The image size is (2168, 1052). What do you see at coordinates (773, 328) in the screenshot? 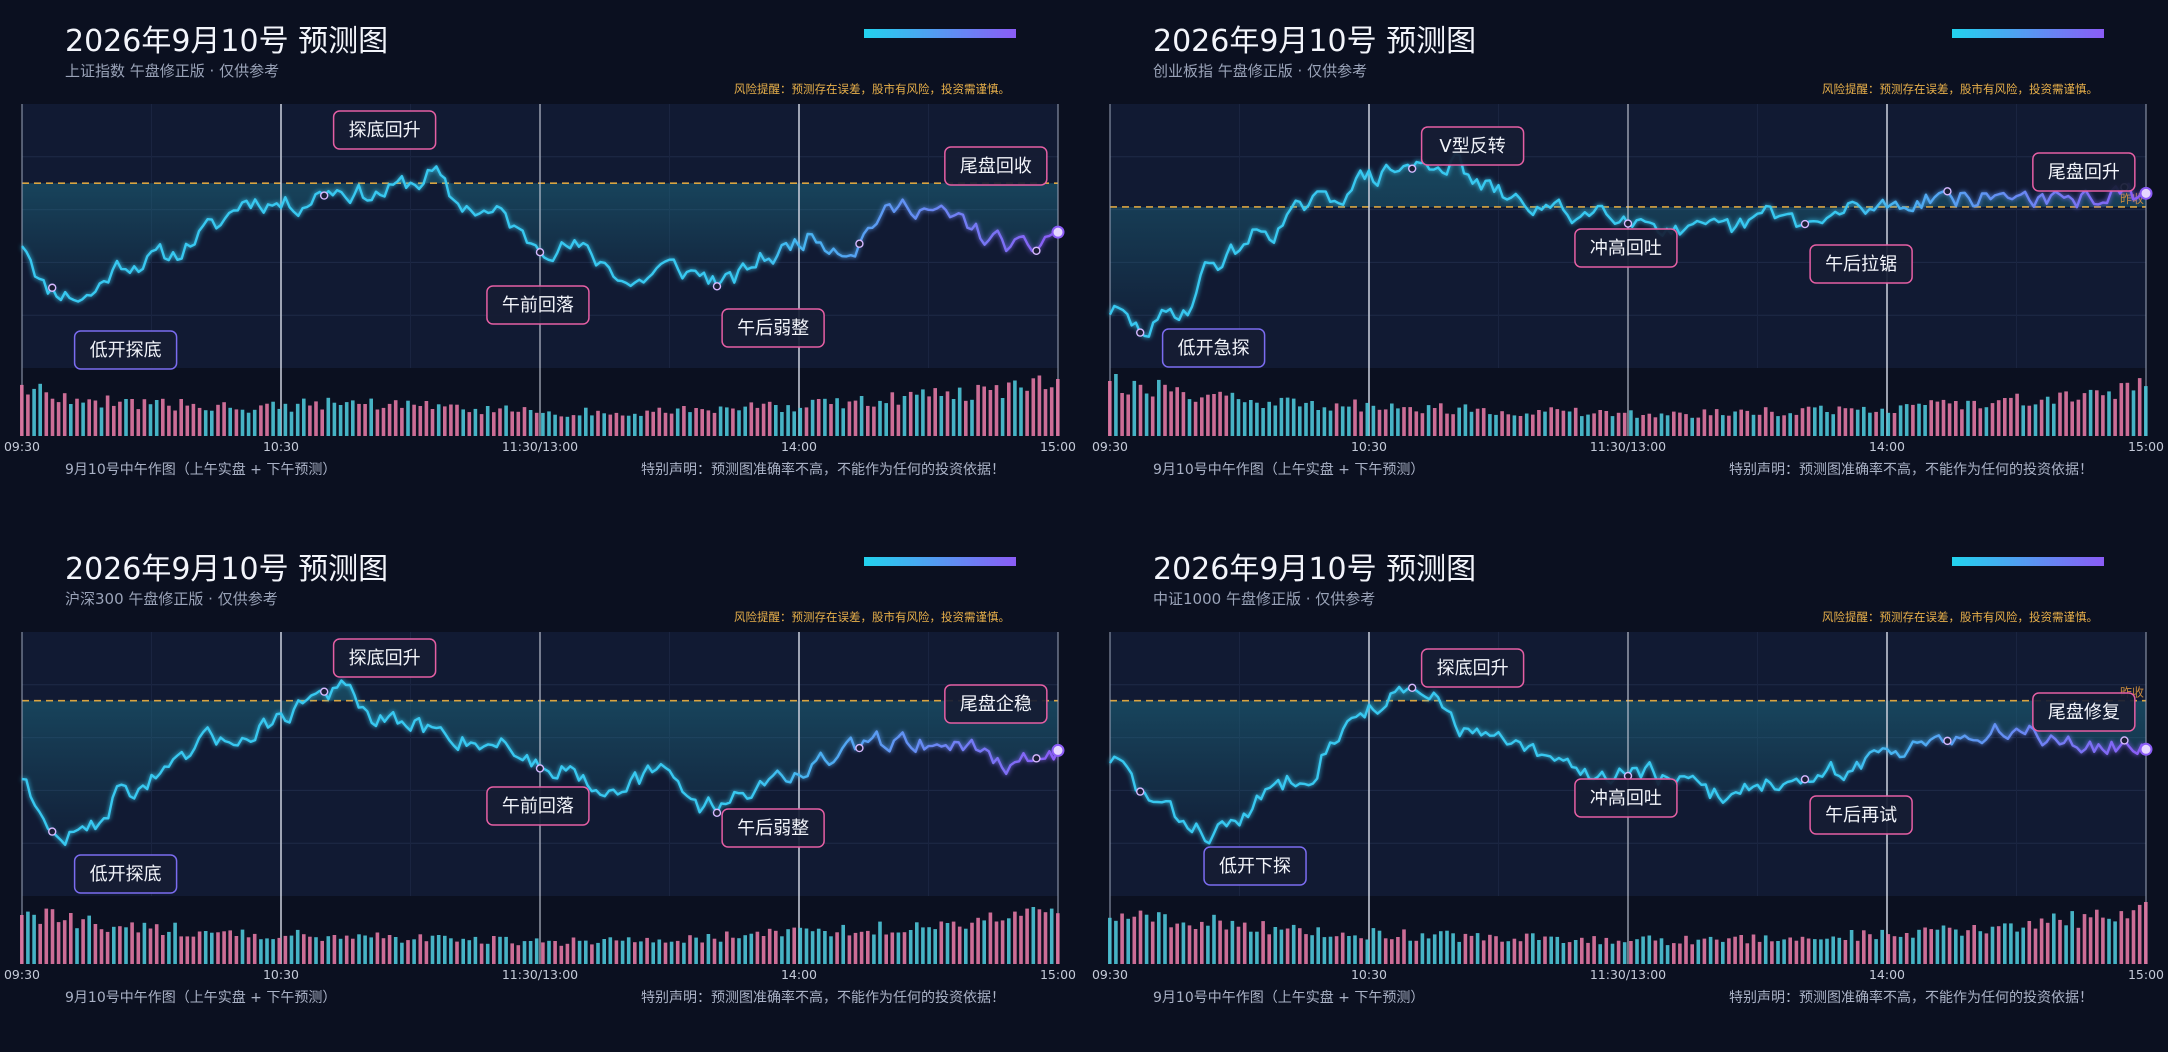
I see `annotation-label: 午后弱整` at bounding box center [773, 328].